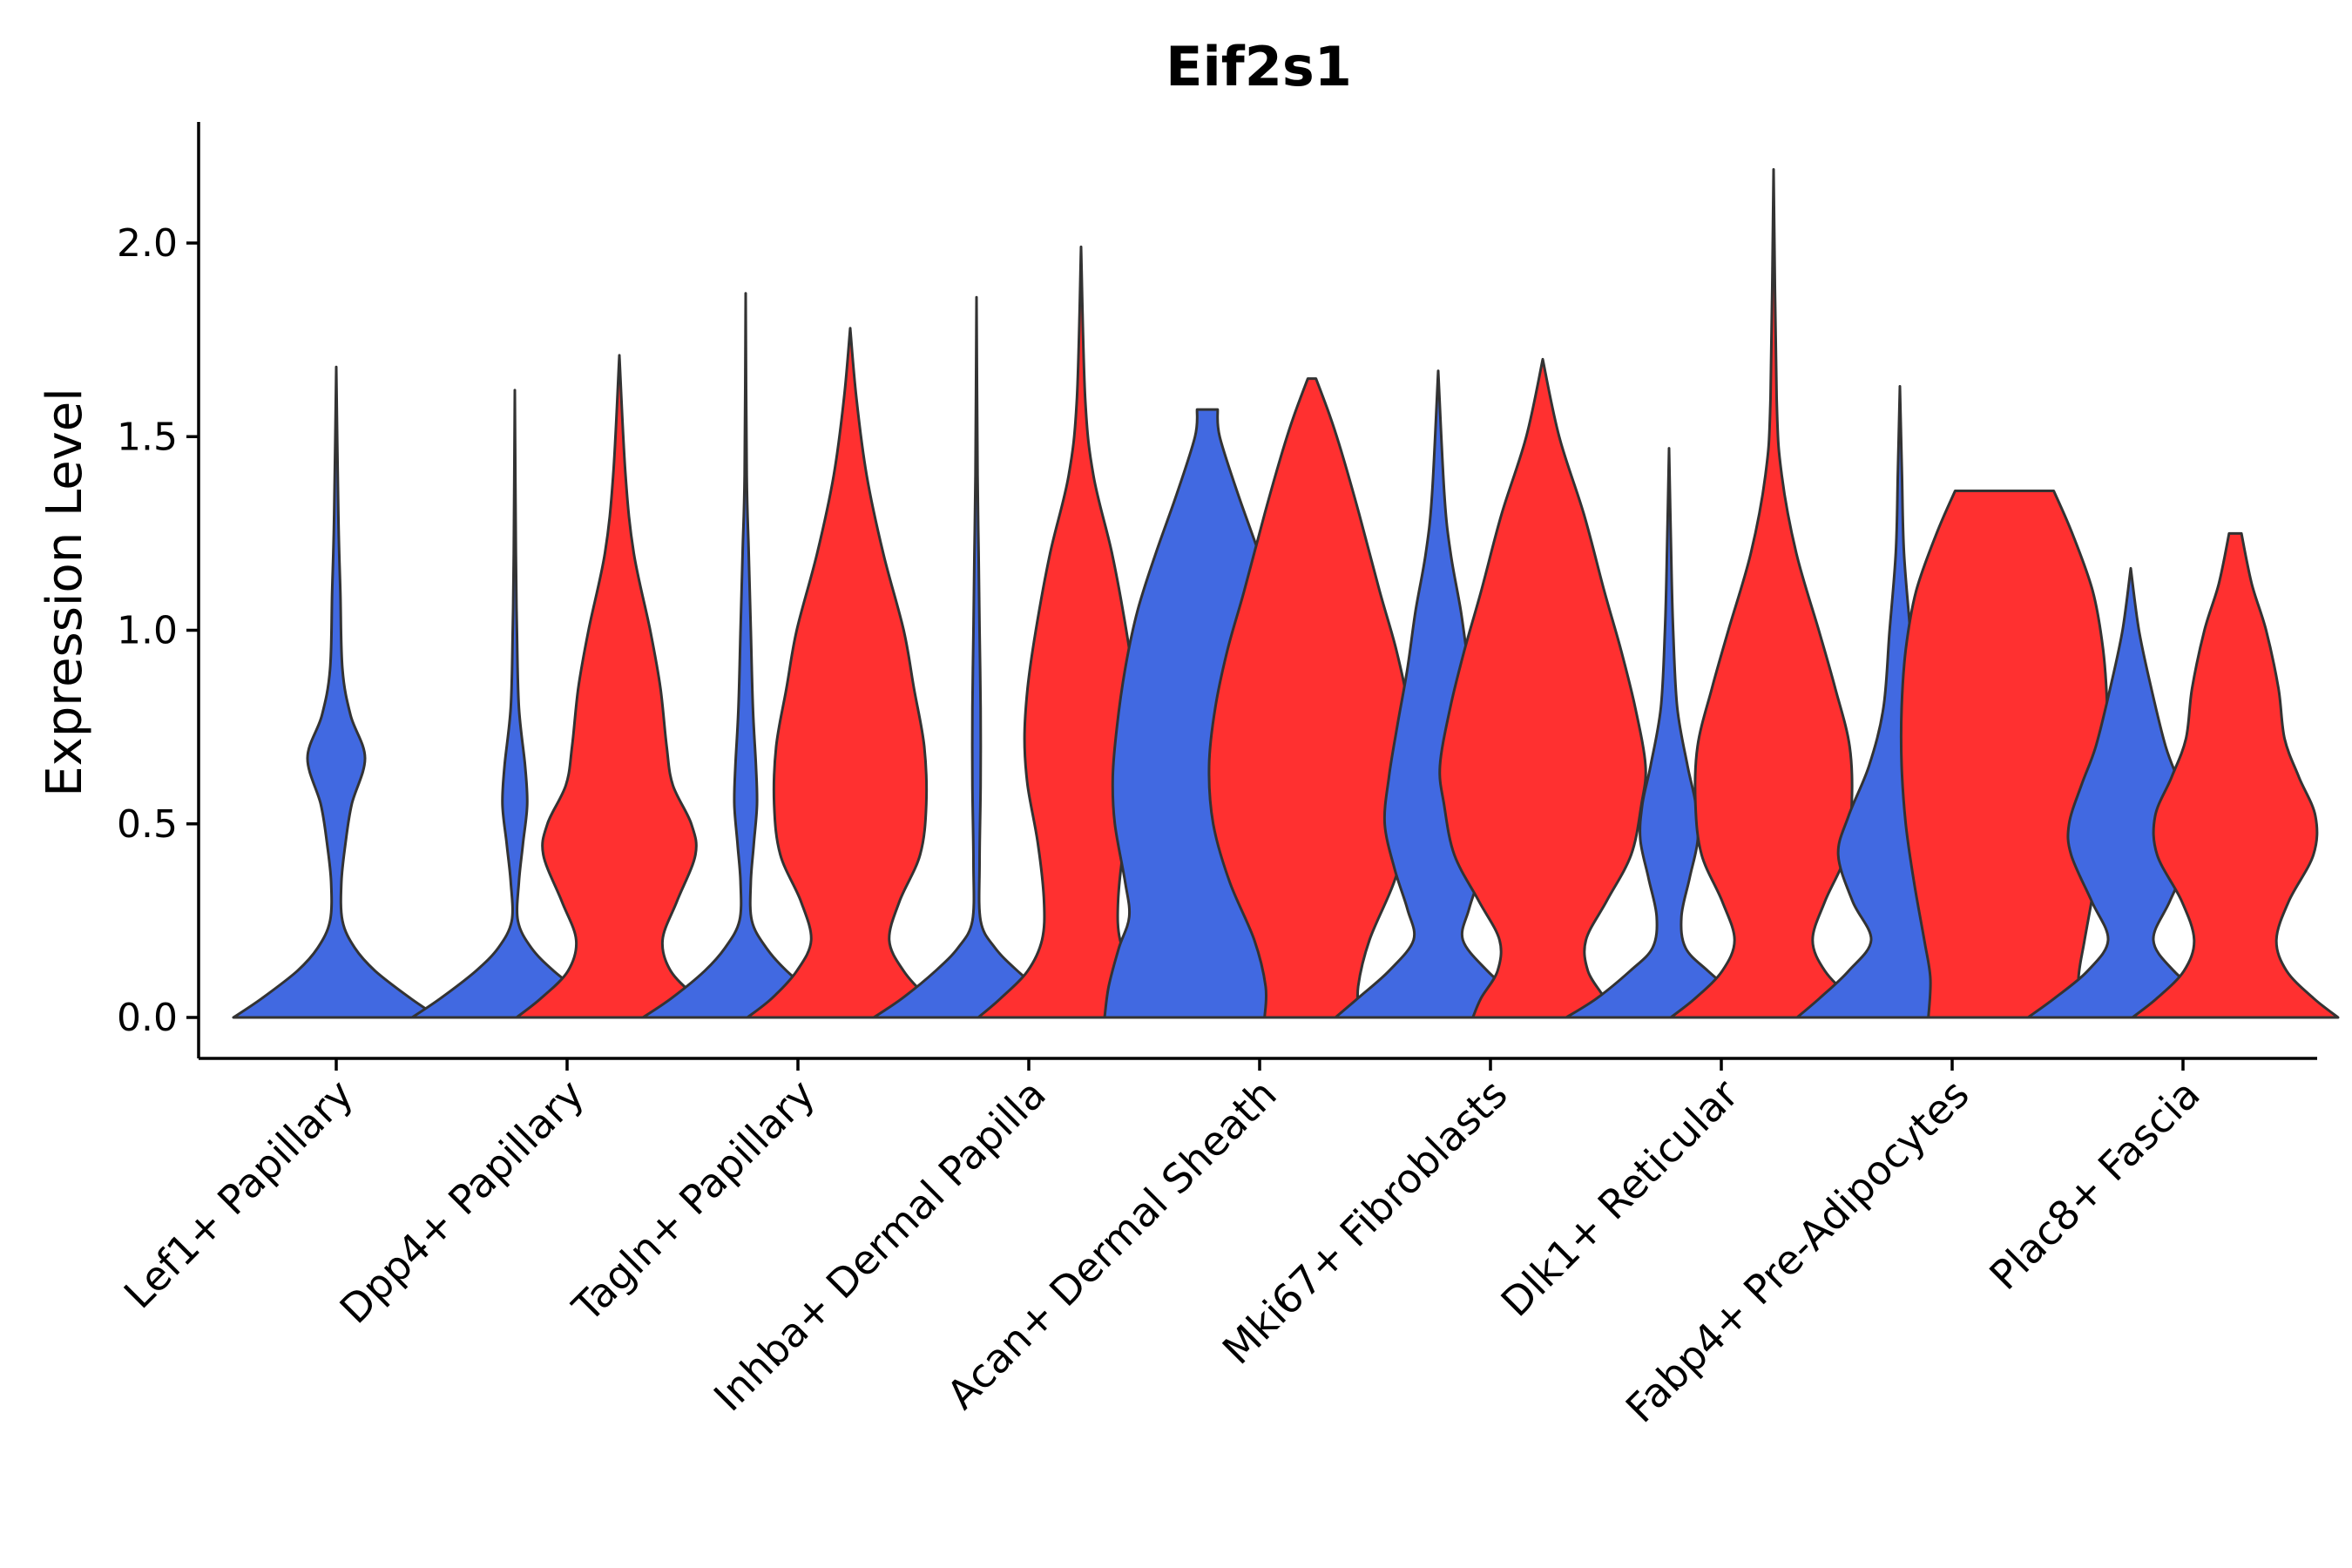 This screenshot has height=1568, width=2352. What do you see at coordinates (1619, 1198) in the screenshot?
I see `x-tick-label: Dlk1+ Reticular` at bounding box center [1619, 1198].